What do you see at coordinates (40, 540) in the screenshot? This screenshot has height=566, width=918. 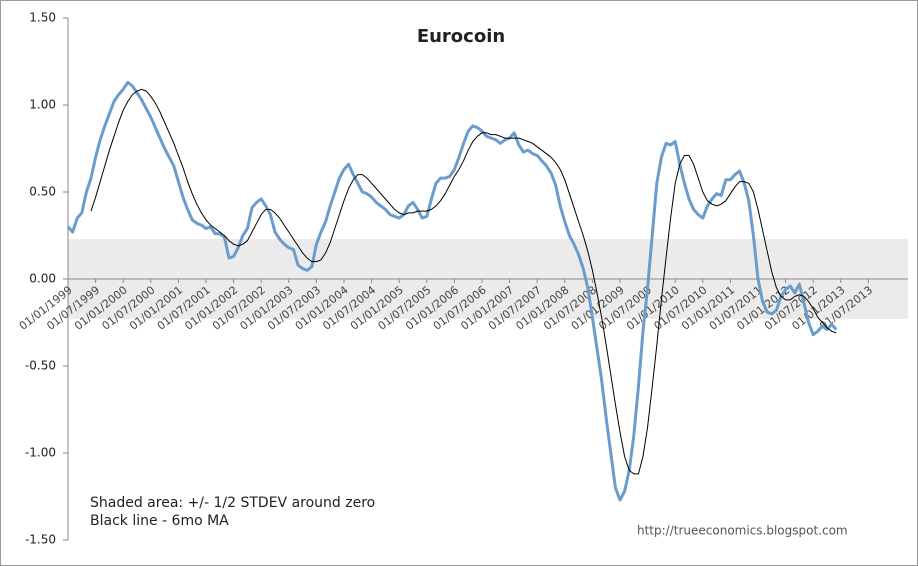 I see `y-tick-label: -1.50` at bounding box center [40, 540].